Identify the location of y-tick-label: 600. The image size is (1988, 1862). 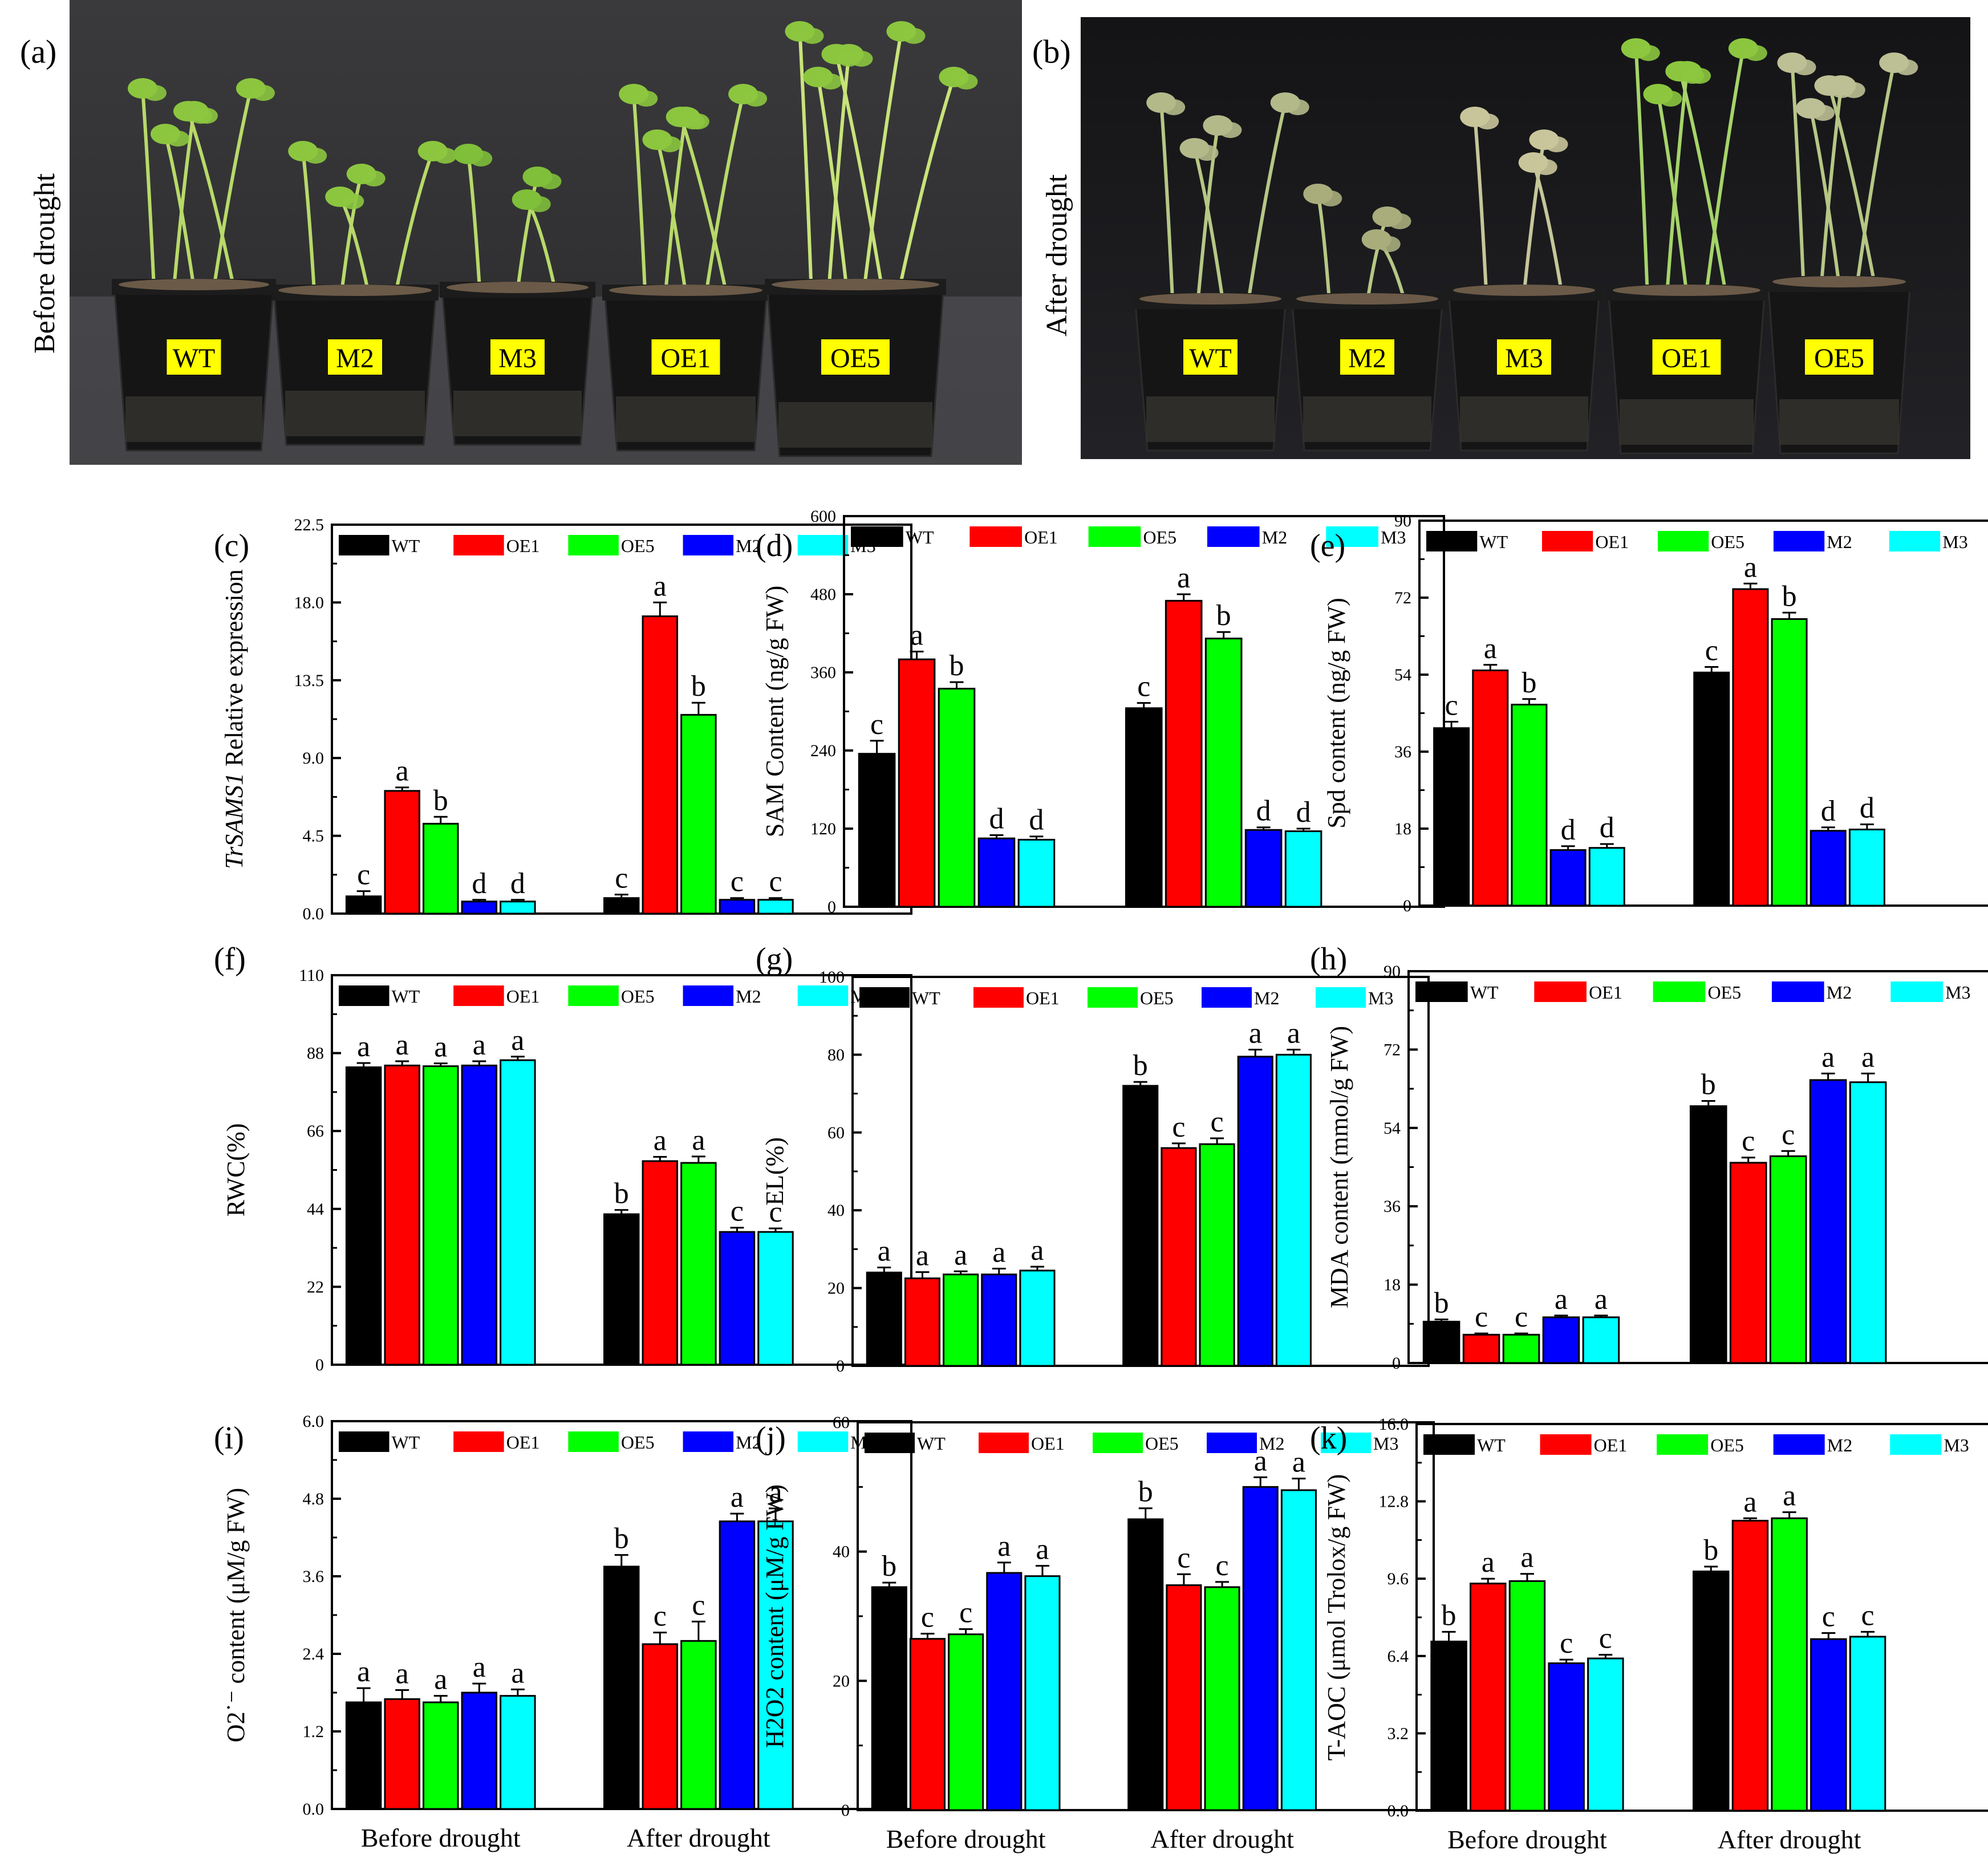
(823, 516).